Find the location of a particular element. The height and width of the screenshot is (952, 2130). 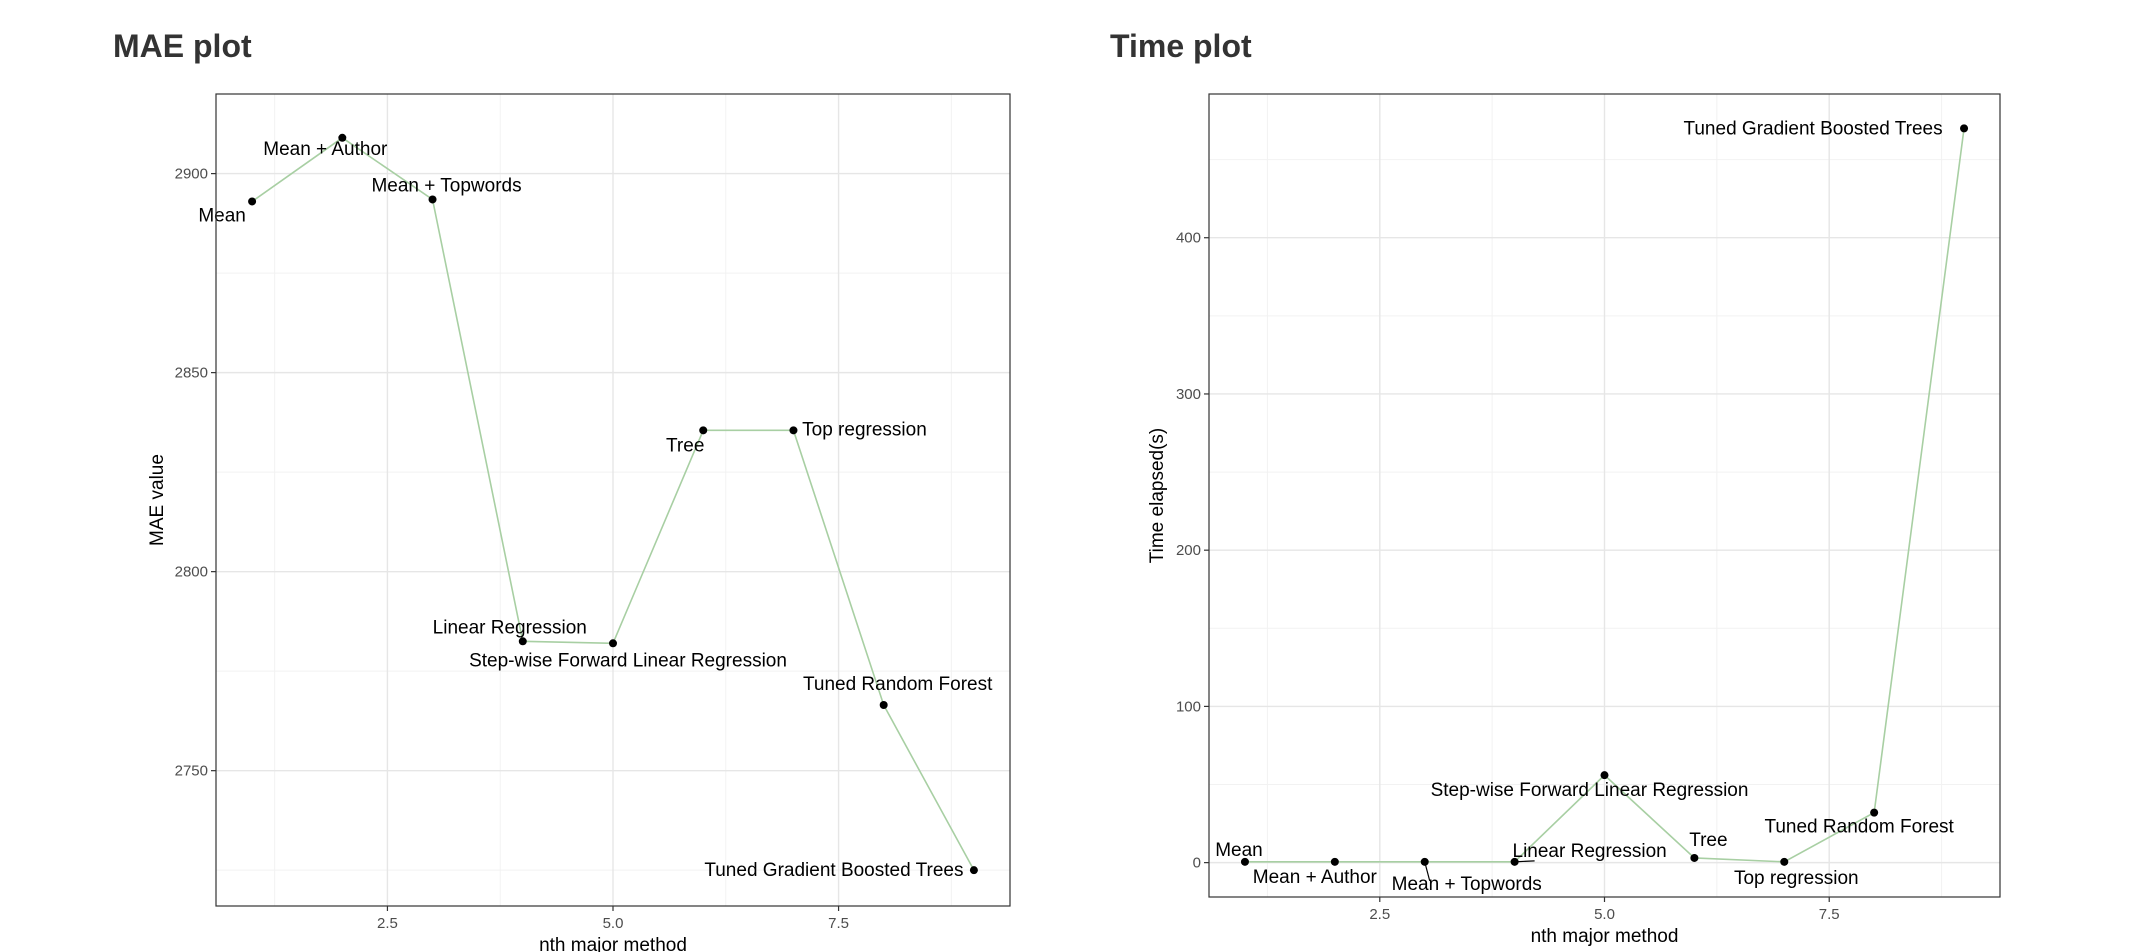

mae-point-label: Mean + Author is located at coordinates (325, 149).